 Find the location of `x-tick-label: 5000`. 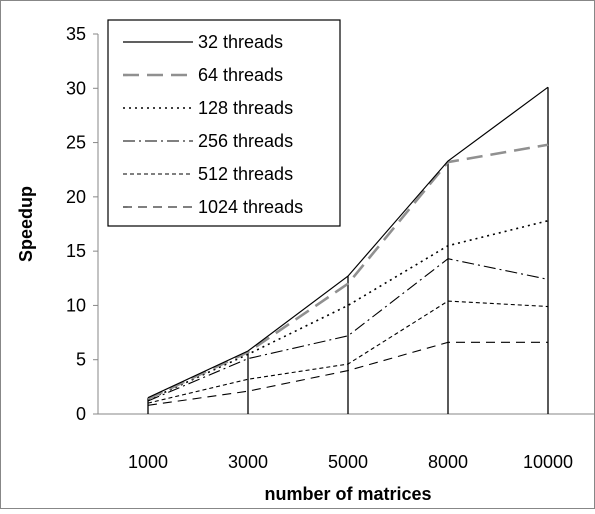

x-tick-label: 5000 is located at coordinates (348, 462).